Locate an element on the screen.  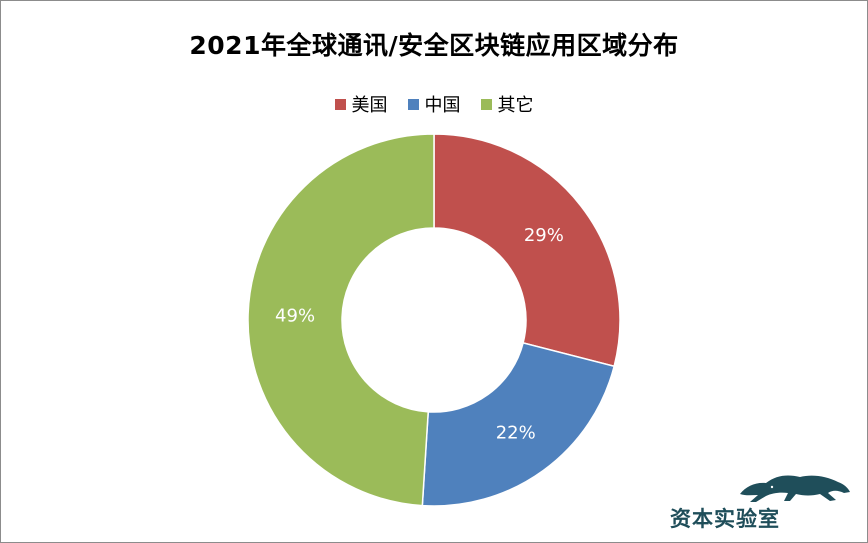
slice-other is located at coordinates (341, 320).